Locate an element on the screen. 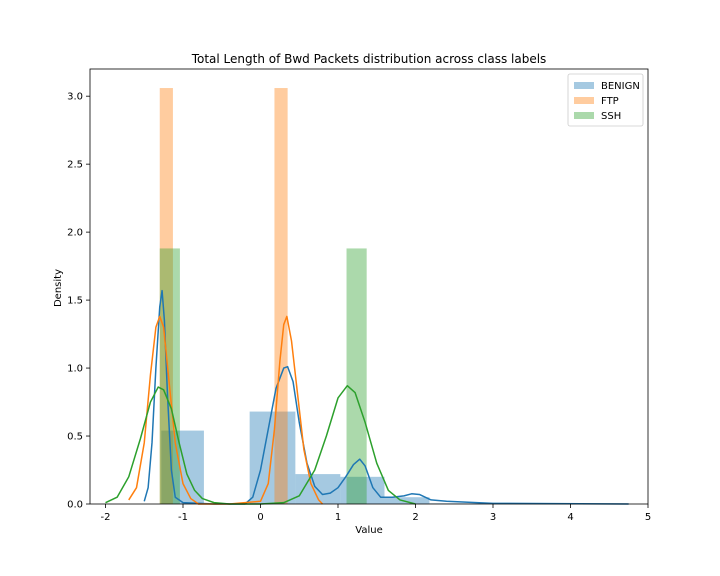  legend-swatch-ftp is located at coordinates (584, 100).